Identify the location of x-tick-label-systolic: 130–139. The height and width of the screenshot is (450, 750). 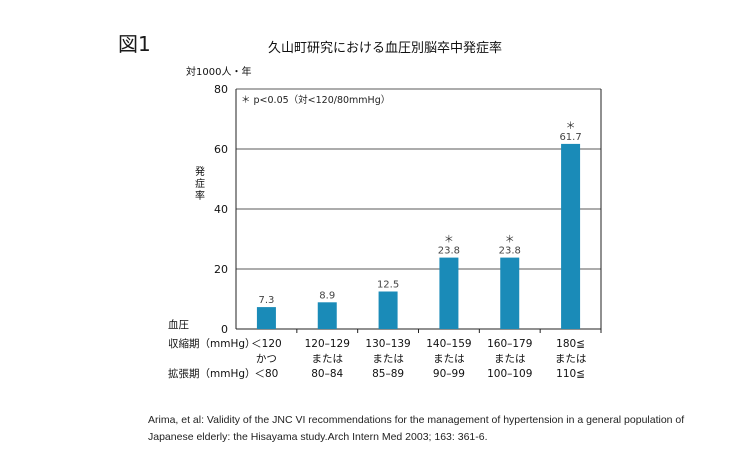
(387, 344).